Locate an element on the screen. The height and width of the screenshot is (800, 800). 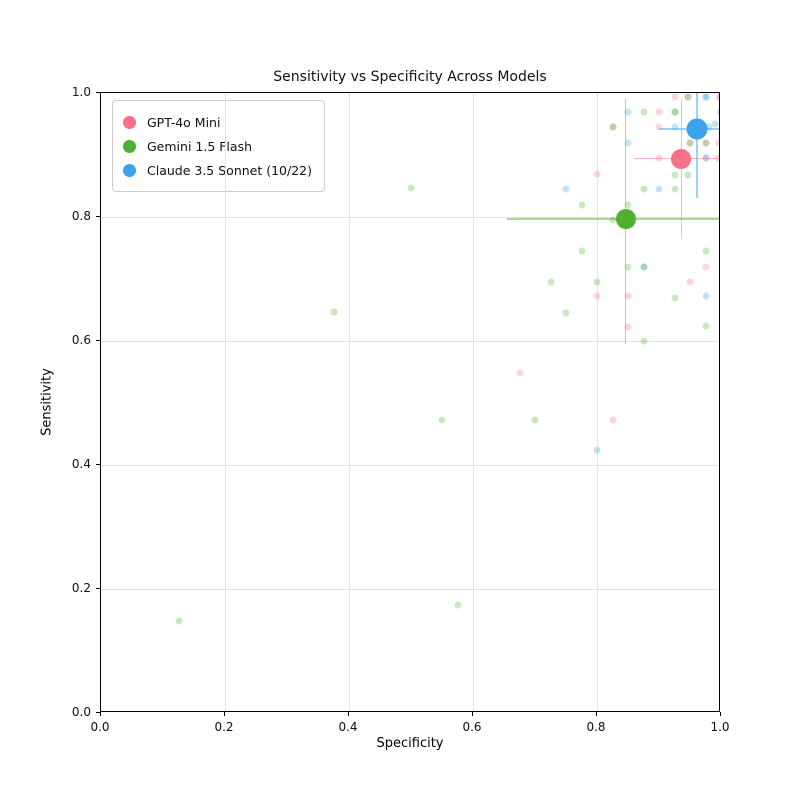
gemini-1-5-flash-marker-icon is located at coordinates (129, 146).